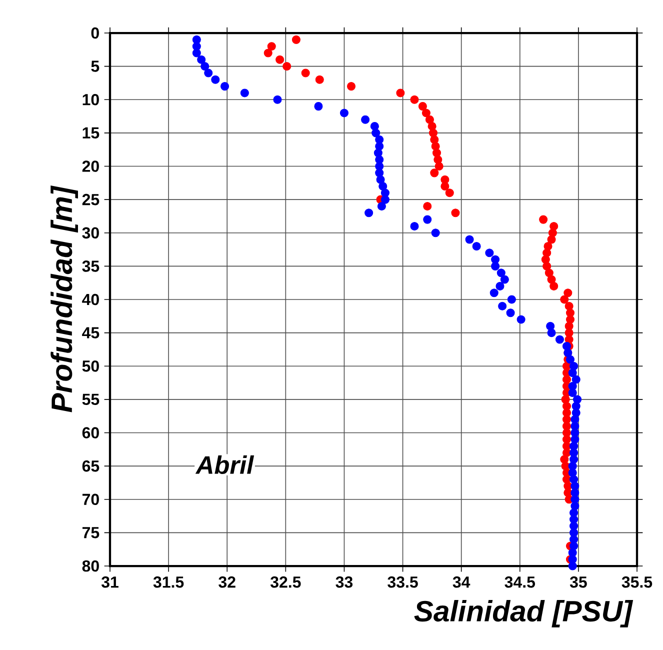 The height and width of the screenshot is (650, 663). What do you see at coordinates (90, 166) in the screenshot?
I see `y-tick-label: 20` at bounding box center [90, 166].